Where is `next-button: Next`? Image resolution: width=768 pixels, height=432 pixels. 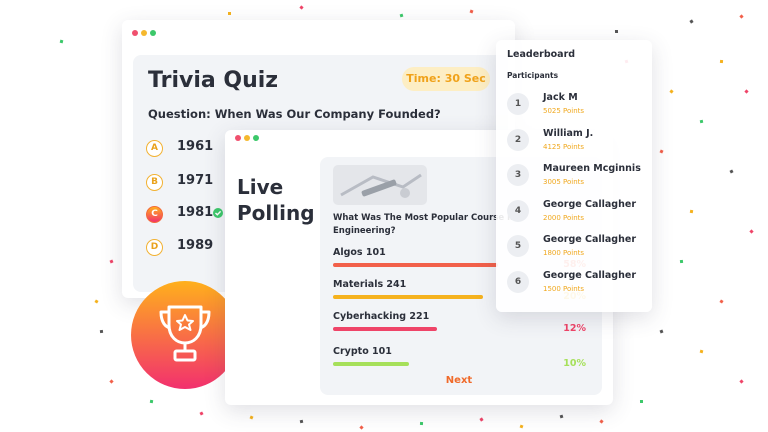
next-button: Next is located at coordinates (459, 380).